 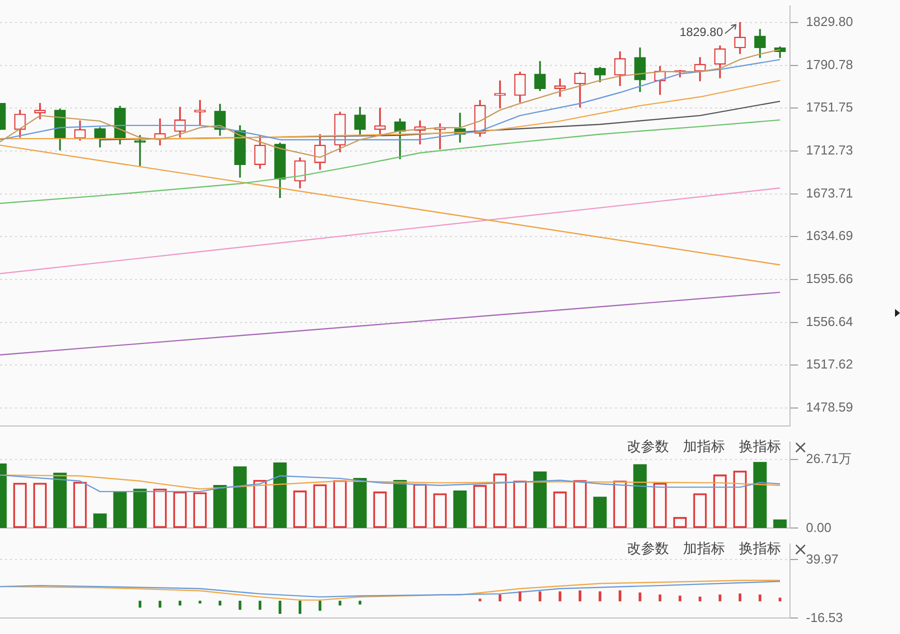 What do you see at coordinates (829, 407) in the screenshot?
I see `y-tick-label: 1478.59` at bounding box center [829, 407].